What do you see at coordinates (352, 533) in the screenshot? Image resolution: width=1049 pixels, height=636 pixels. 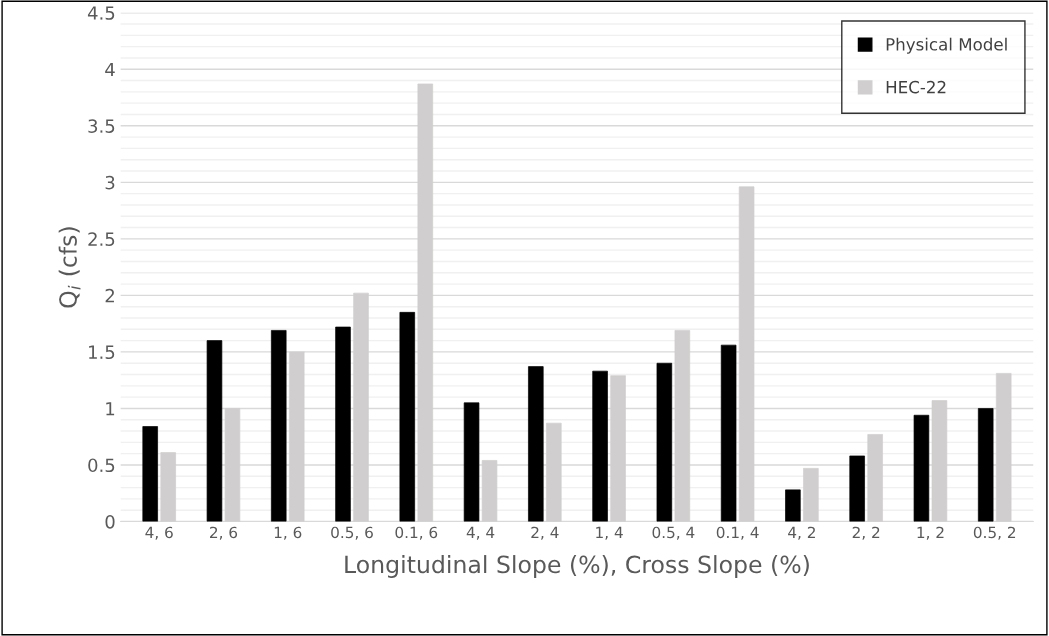 I see `x-tick-label: 0.5, 6` at bounding box center [352, 533].